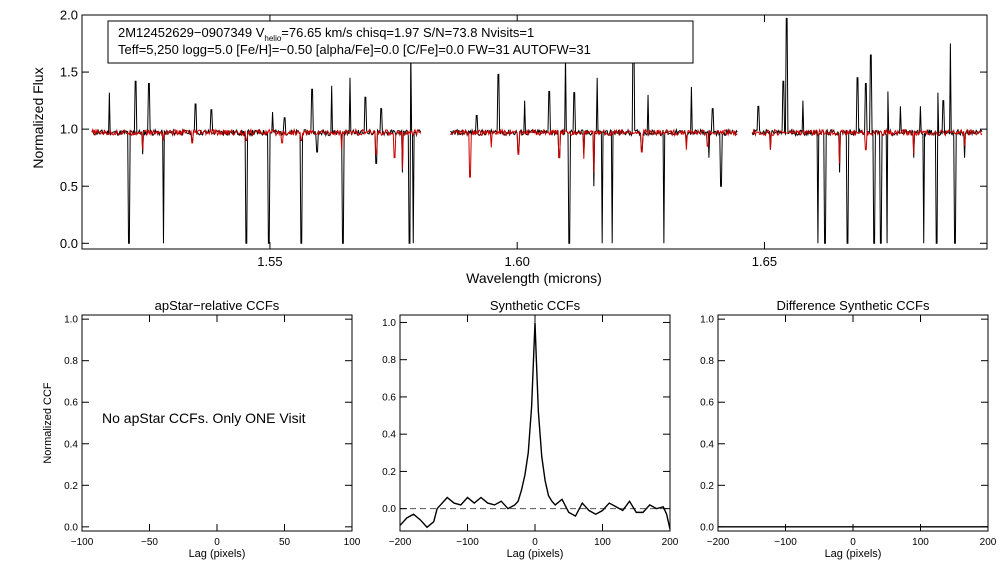 The height and width of the screenshot is (576, 1008). What do you see at coordinates (352, 542) in the screenshot?
I see `apstar-x-tick-label: 100` at bounding box center [352, 542].